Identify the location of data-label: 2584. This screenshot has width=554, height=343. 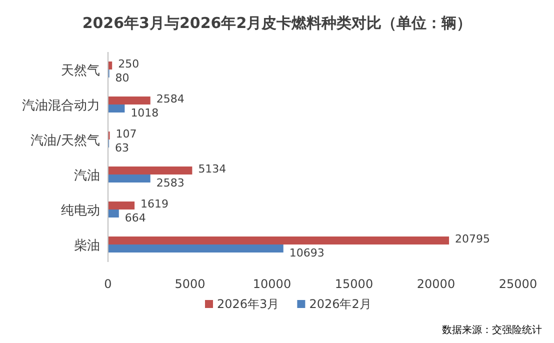
(170, 99).